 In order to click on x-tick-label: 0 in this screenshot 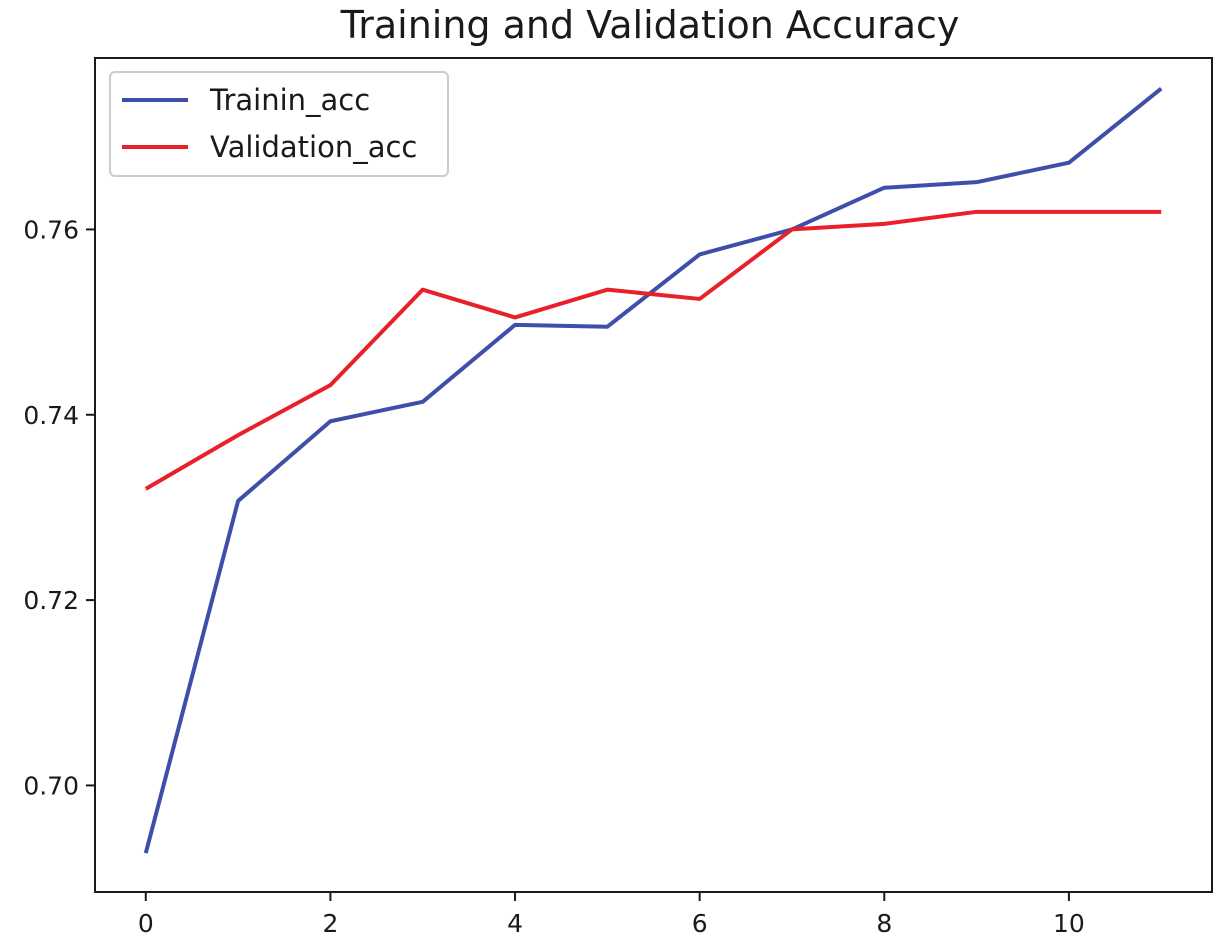, I will do `click(146, 923)`.